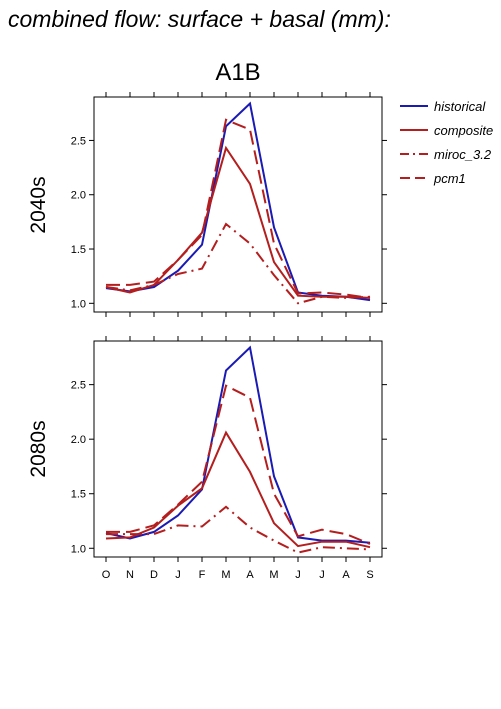 The image size is (501, 709). Describe the element at coordinates (369, 575) in the screenshot. I see `x-tick-label: S` at that location.